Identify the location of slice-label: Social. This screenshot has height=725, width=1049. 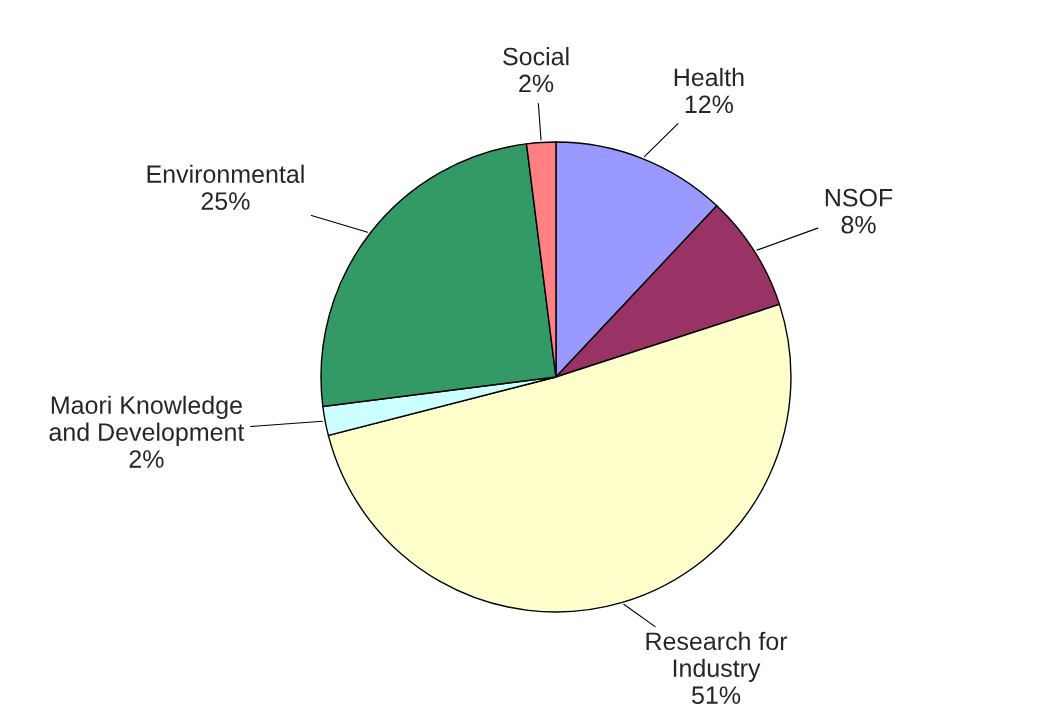
(536, 56).